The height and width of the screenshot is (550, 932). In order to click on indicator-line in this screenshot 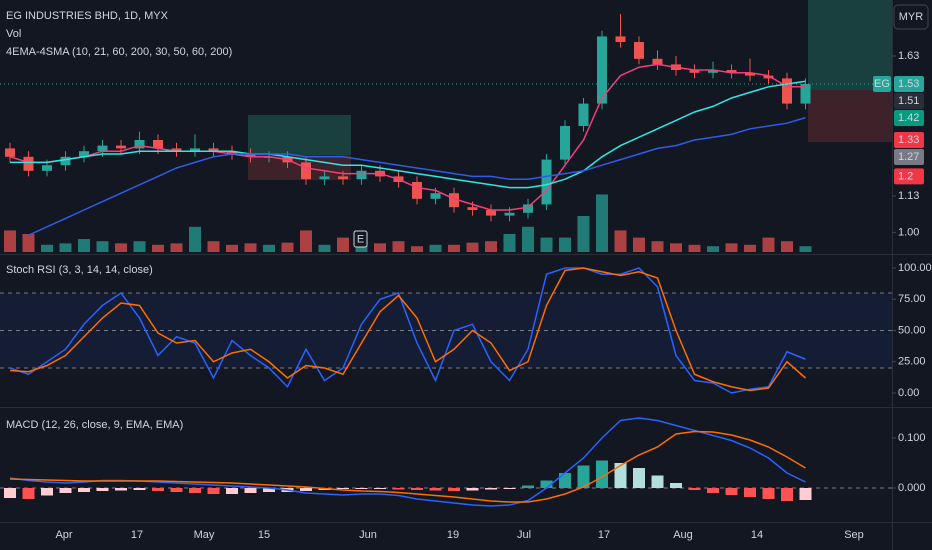, I will do `click(407, 466)`.